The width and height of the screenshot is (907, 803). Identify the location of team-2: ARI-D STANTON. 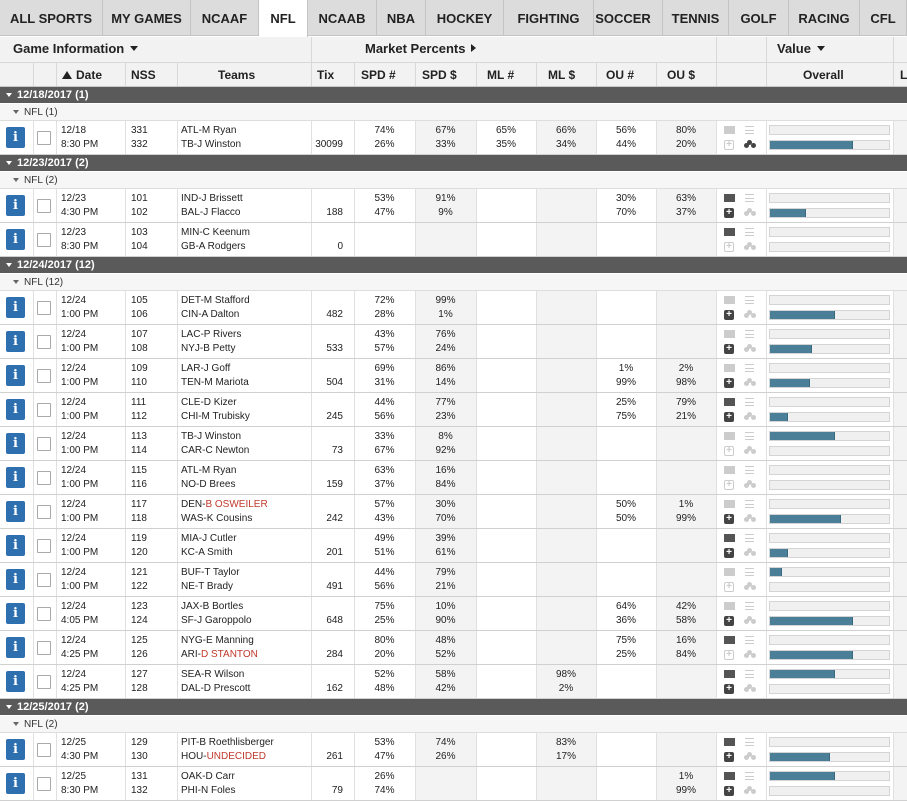
(219, 654).